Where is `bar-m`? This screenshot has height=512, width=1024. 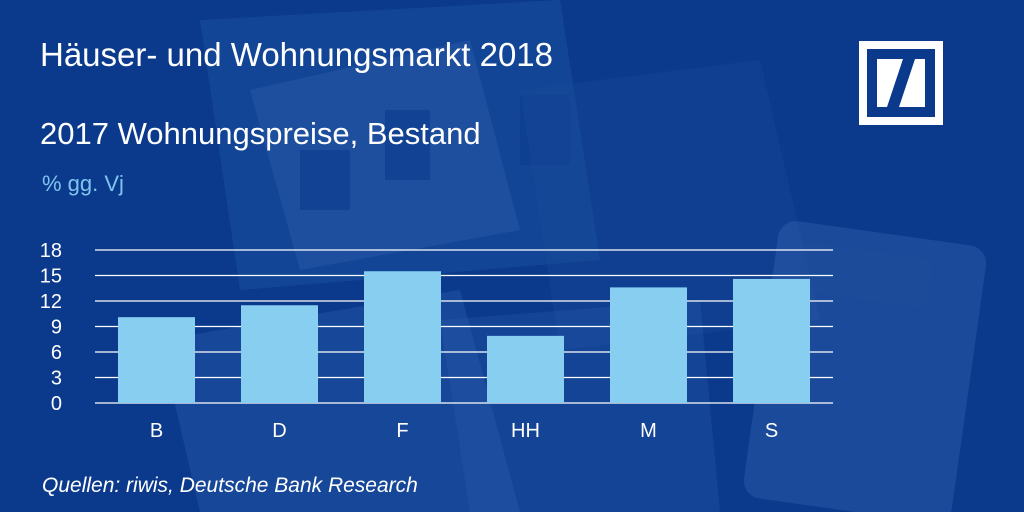
bar-m is located at coordinates (648, 345).